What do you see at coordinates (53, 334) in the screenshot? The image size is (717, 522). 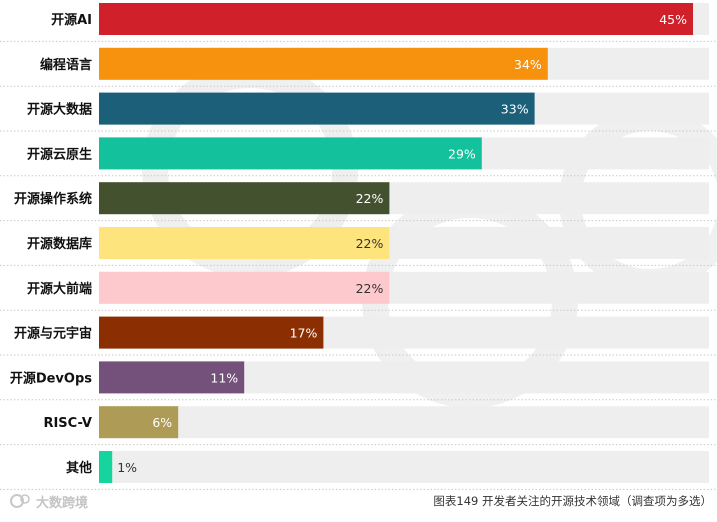 I see `category-label: 开源与元宇宙` at bounding box center [53, 334].